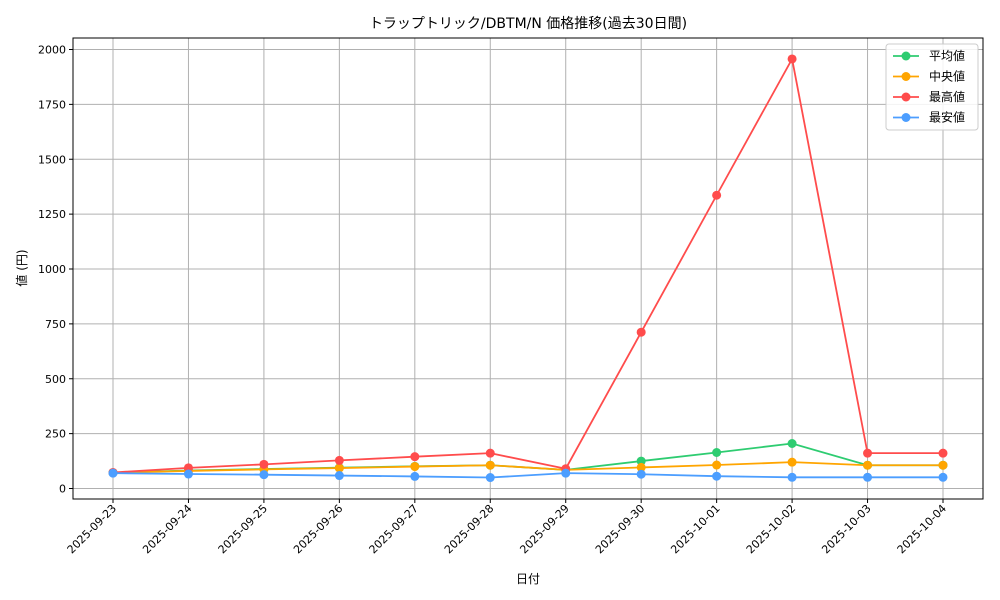 This screenshot has height=600, width=1000. I want to click on y-axis-label: 値 (円), so click(21, 267).